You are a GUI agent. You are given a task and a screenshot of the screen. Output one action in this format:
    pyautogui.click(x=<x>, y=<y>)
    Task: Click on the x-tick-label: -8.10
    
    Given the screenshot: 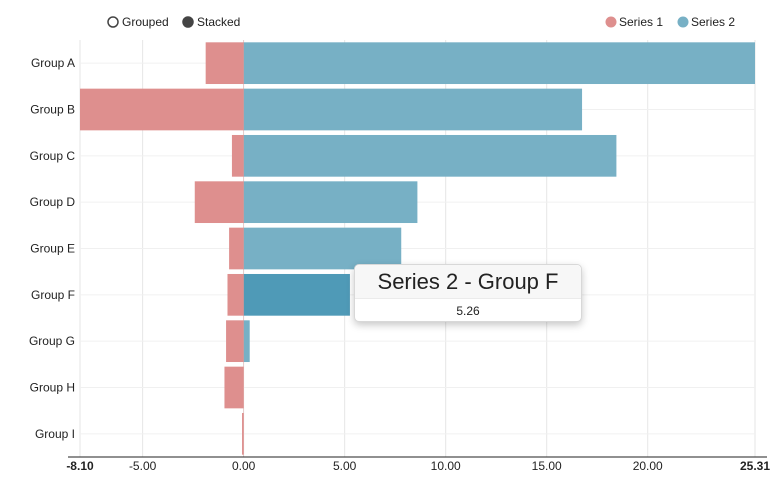 What is the action you would take?
    pyautogui.click(x=80, y=466)
    